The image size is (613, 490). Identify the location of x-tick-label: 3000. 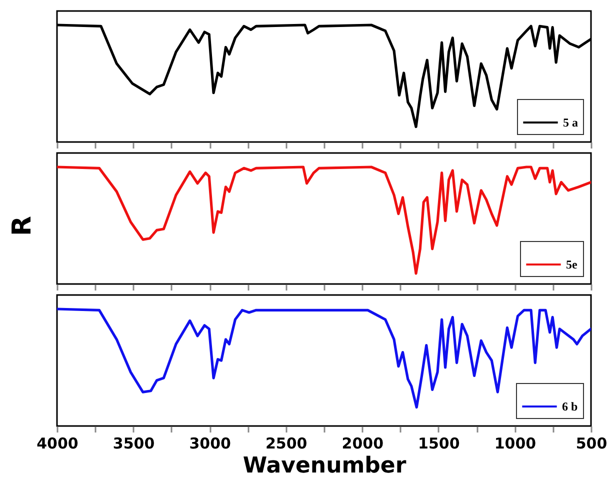
(210, 443).